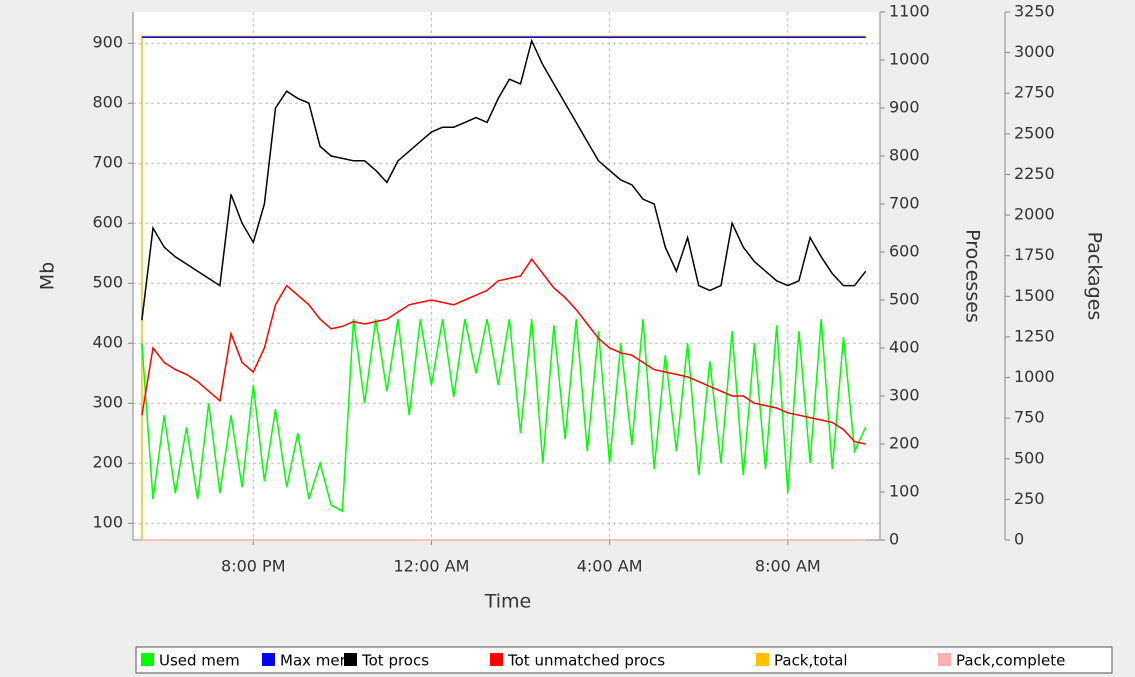 The height and width of the screenshot is (677, 1135). What do you see at coordinates (1029, 417) in the screenshot?
I see `y3-tick-label: 750` at bounding box center [1029, 417].